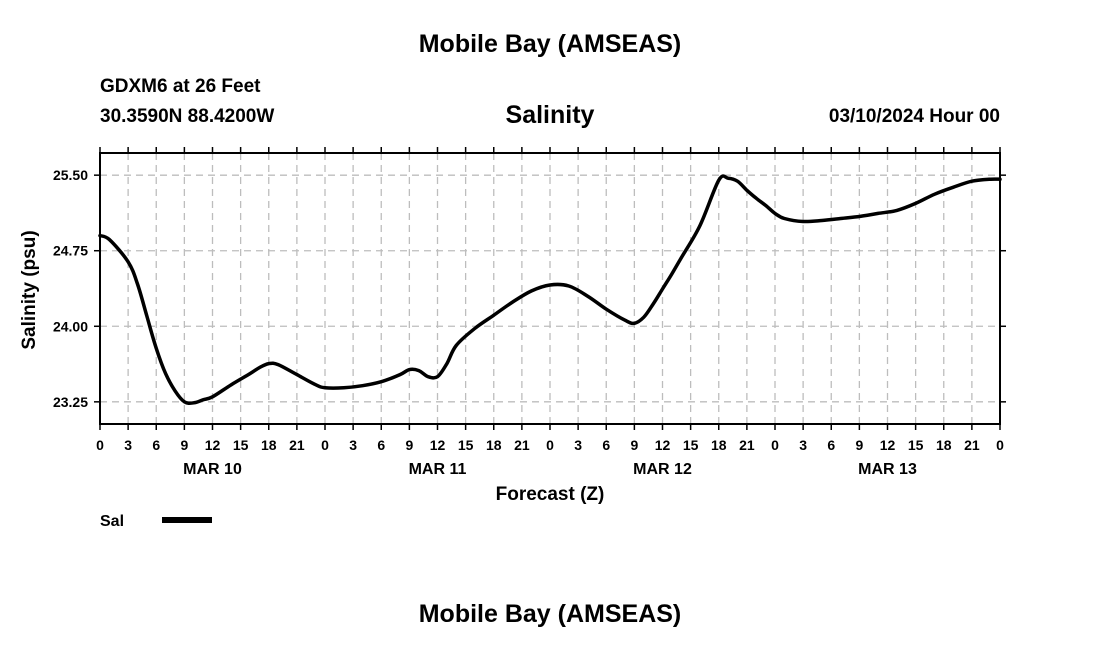 This screenshot has width=1100, height=650. What do you see at coordinates (550, 115) in the screenshot?
I see `chart-title: Salinity` at bounding box center [550, 115].